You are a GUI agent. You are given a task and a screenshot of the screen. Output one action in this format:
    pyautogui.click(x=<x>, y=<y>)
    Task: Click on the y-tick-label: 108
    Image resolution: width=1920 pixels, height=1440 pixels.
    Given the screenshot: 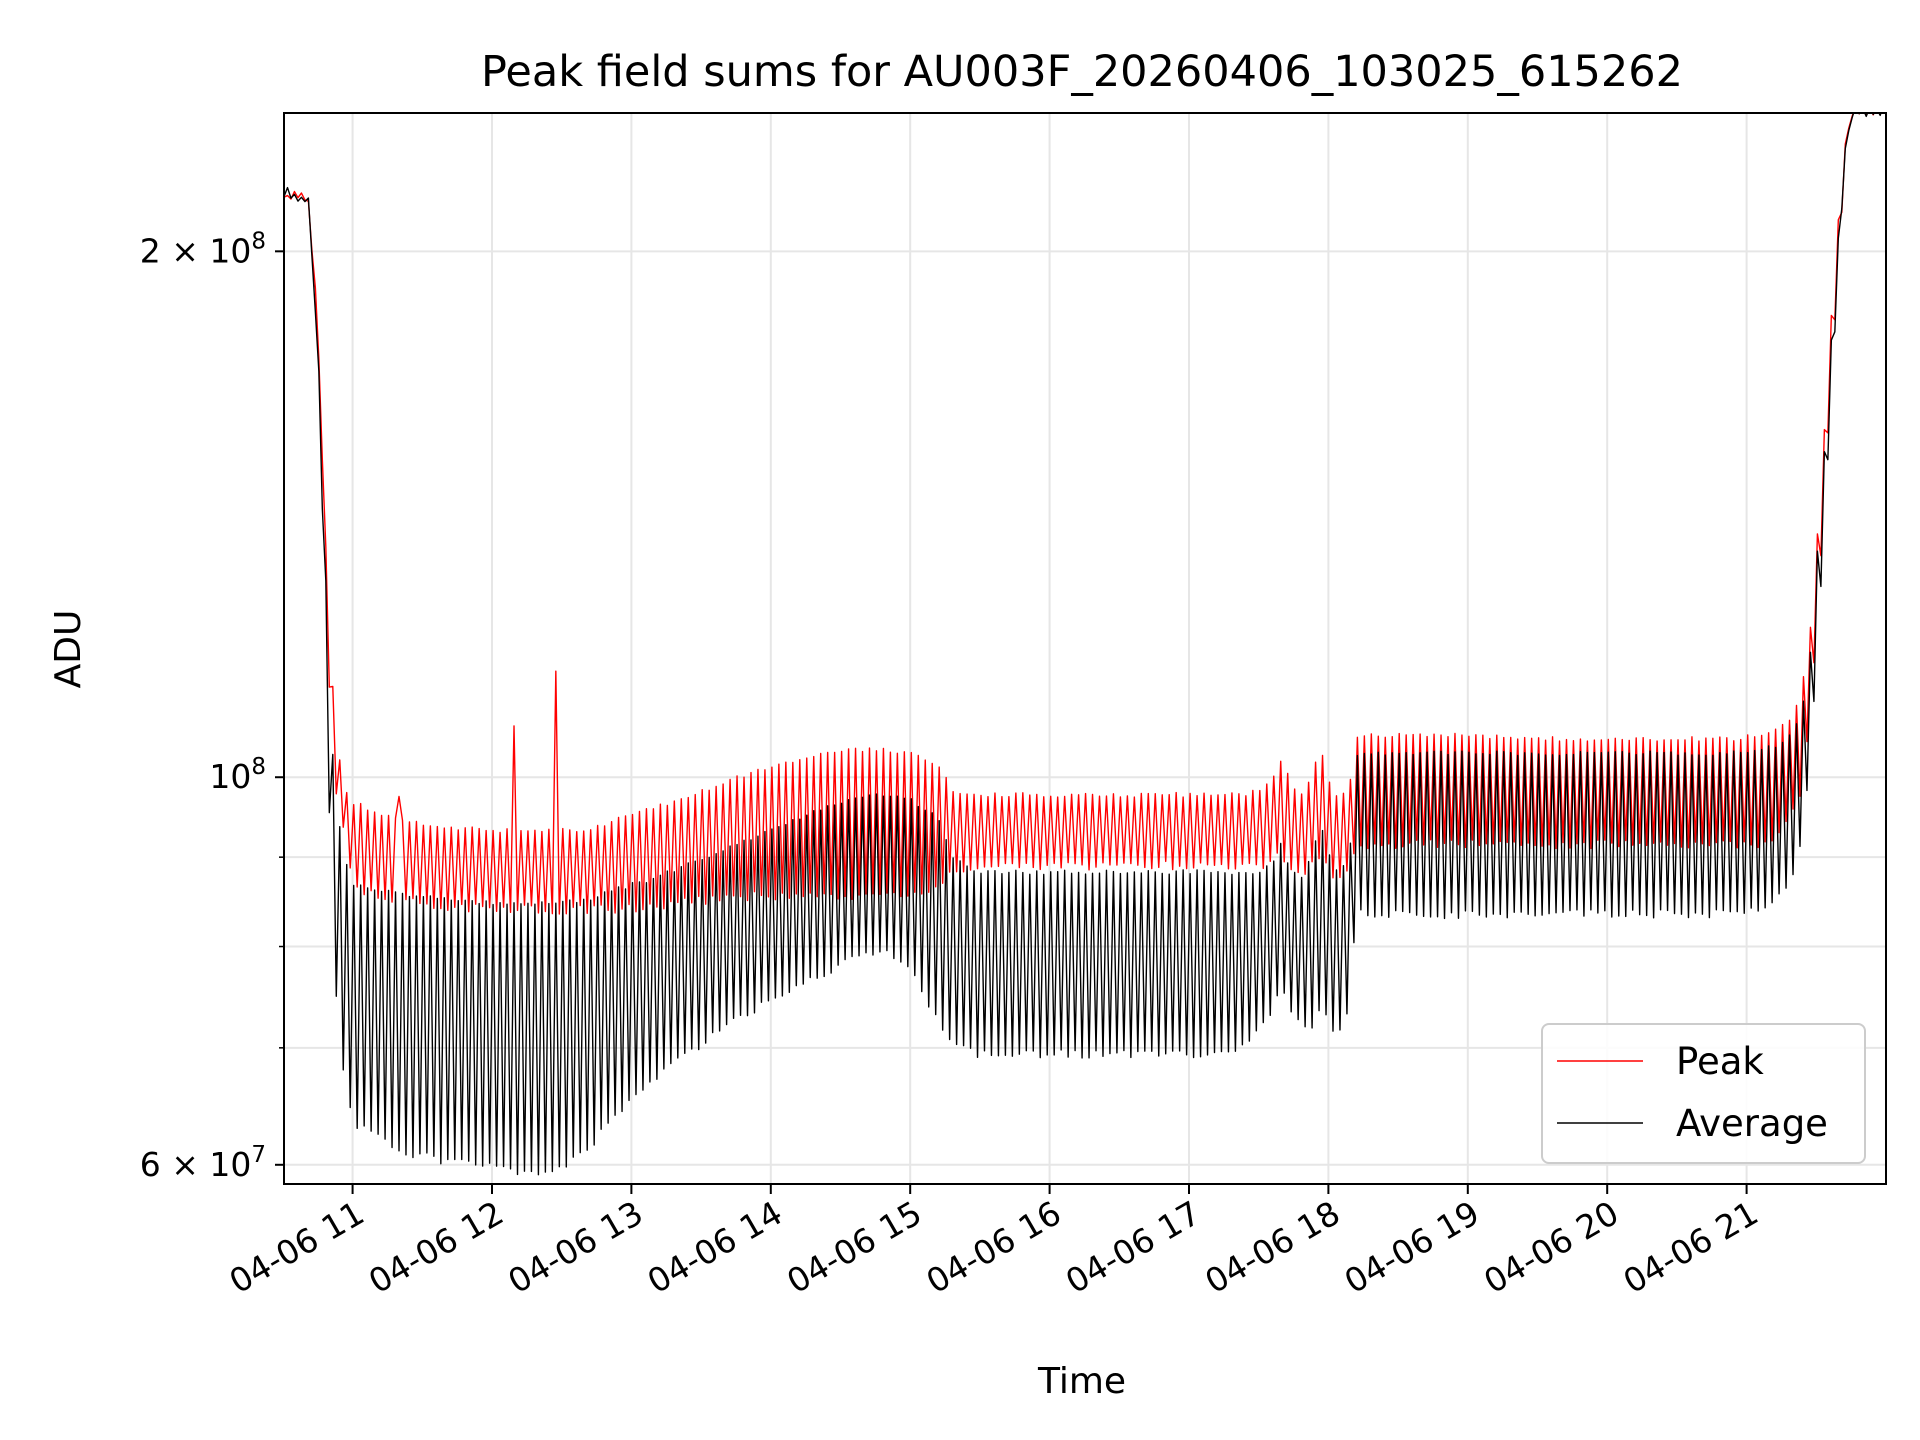 What is the action you would take?
    pyautogui.click(x=237, y=775)
    